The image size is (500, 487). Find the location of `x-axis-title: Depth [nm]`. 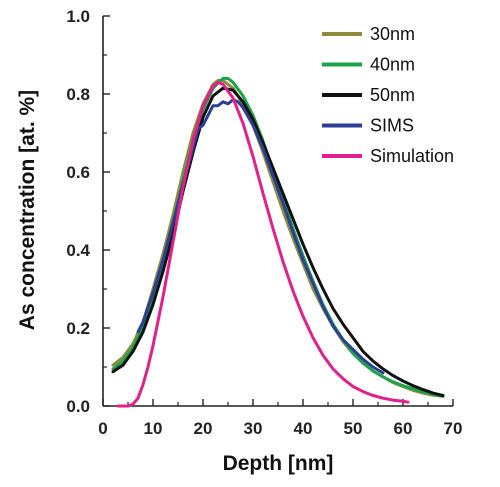

x-axis-title: Depth [nm] is located at coordinates (278, 463).